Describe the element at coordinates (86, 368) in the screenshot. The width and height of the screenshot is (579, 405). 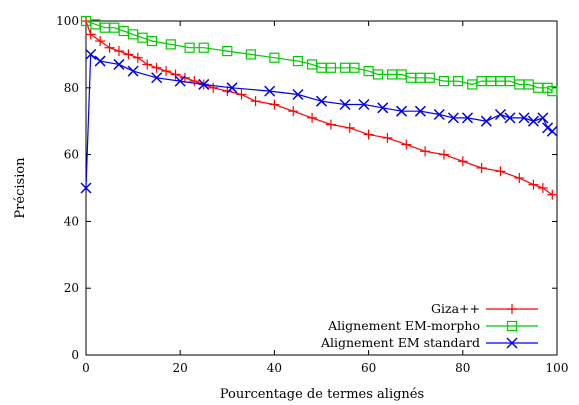
I see `x-tick-label: 0` at that location.